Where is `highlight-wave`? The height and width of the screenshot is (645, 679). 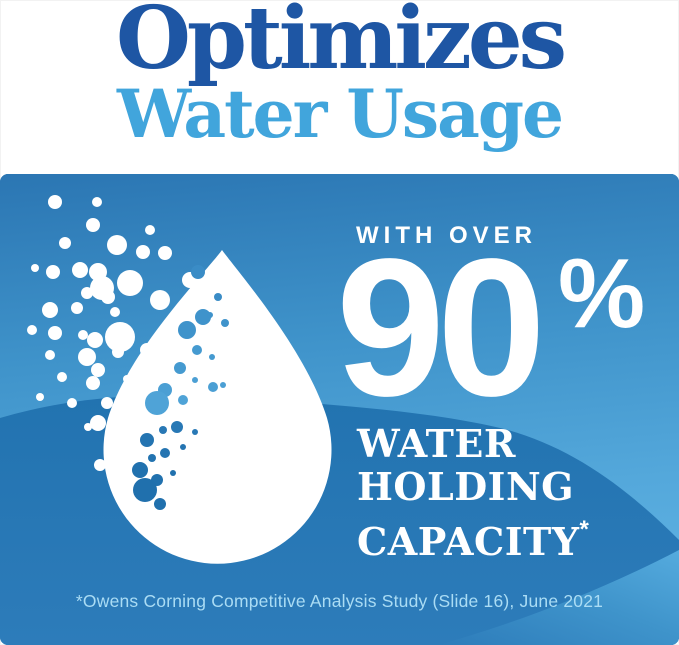
highlight-wave is located at coordinates (558, 597).